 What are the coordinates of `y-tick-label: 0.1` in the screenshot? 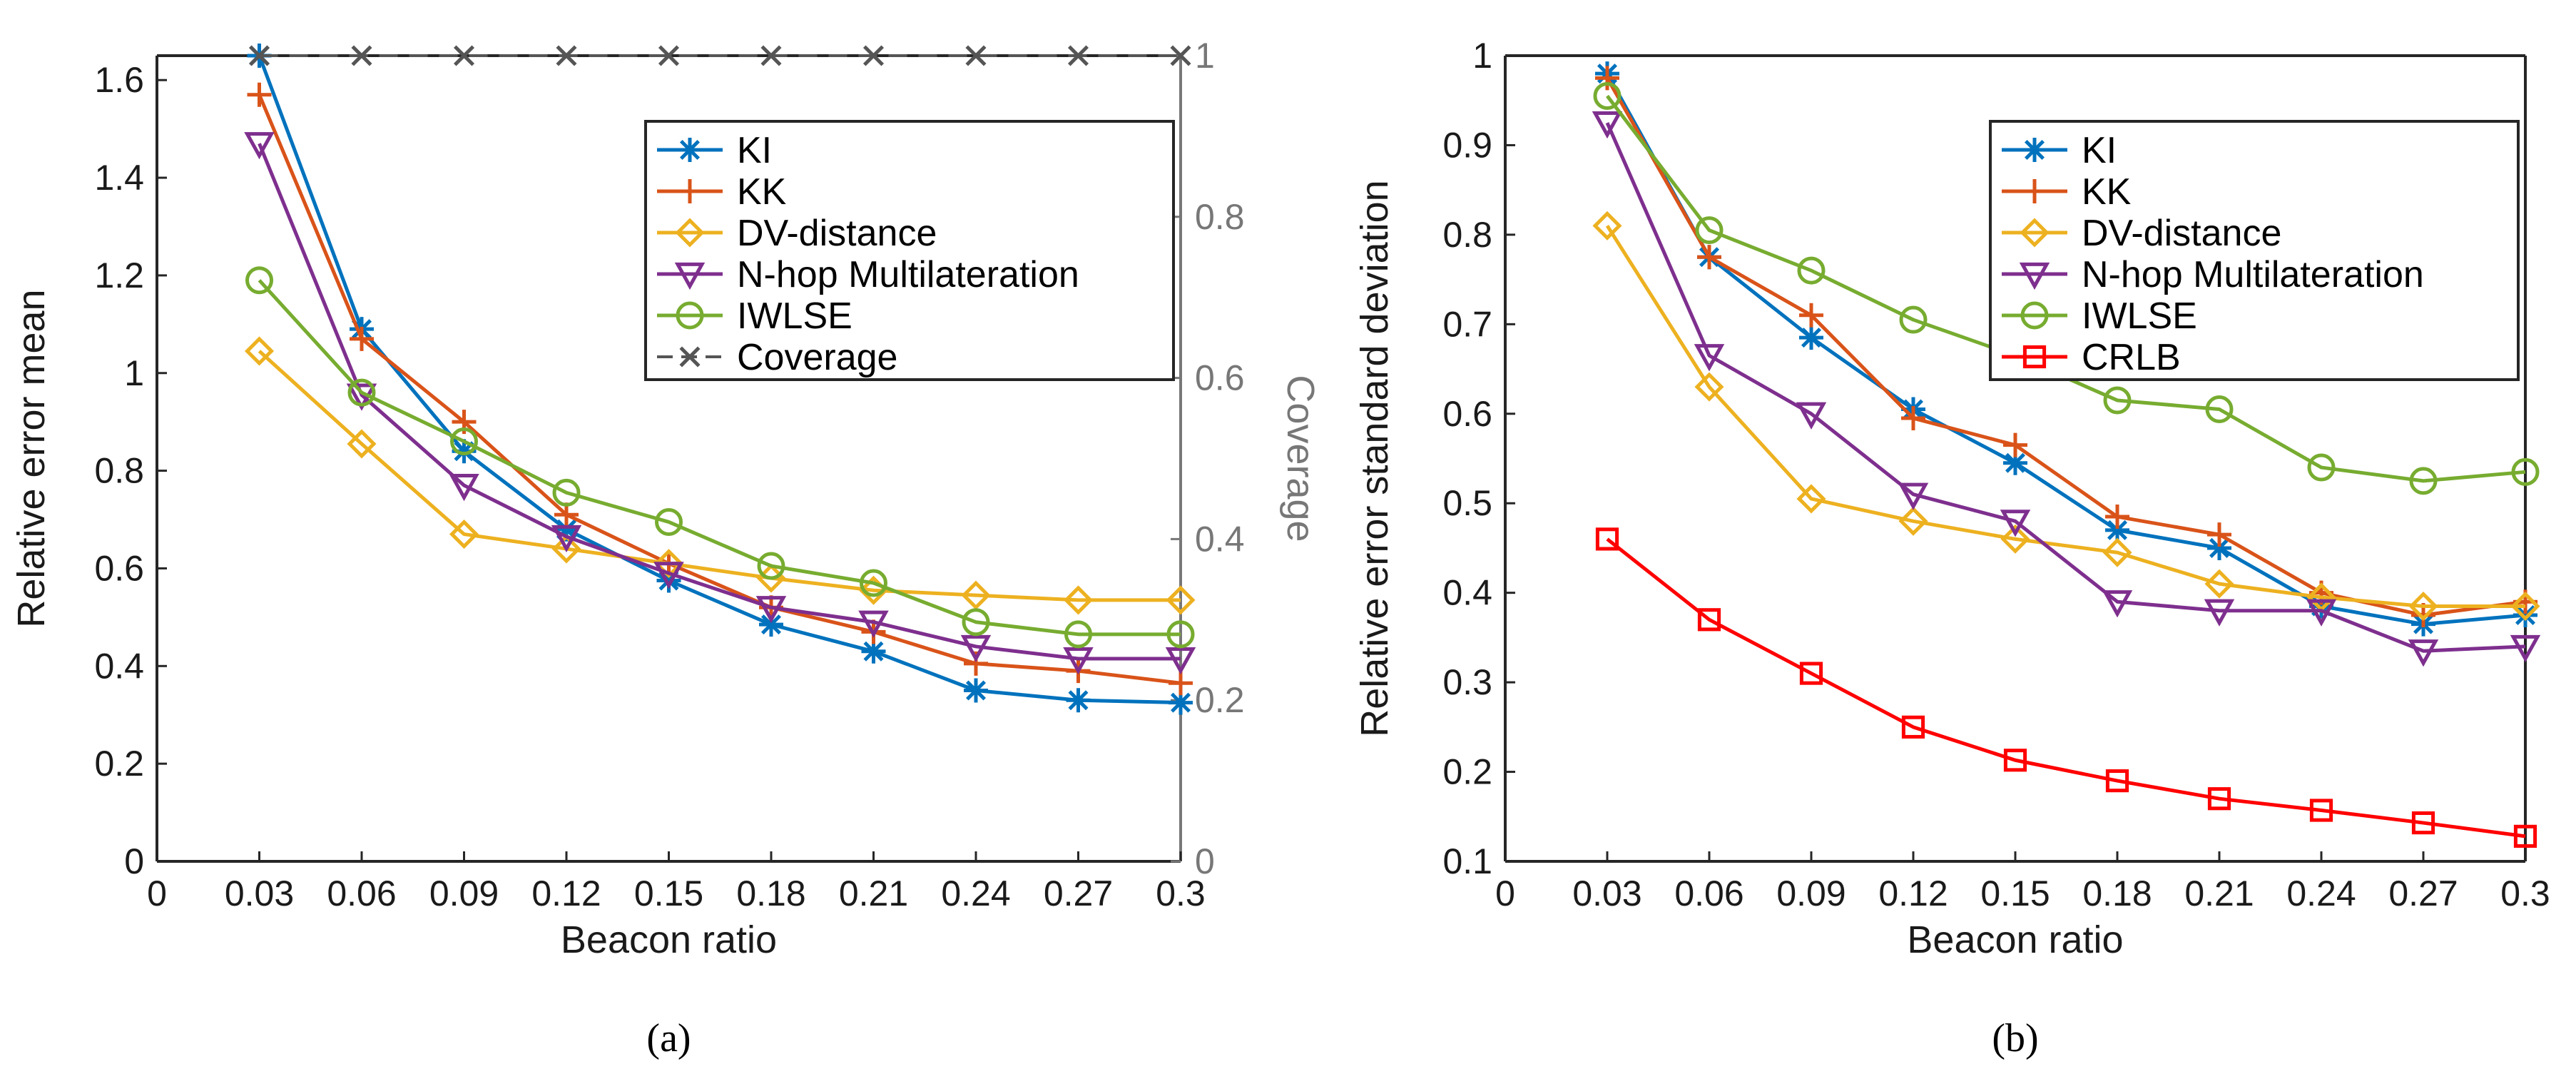 It's located at (1467, 861).